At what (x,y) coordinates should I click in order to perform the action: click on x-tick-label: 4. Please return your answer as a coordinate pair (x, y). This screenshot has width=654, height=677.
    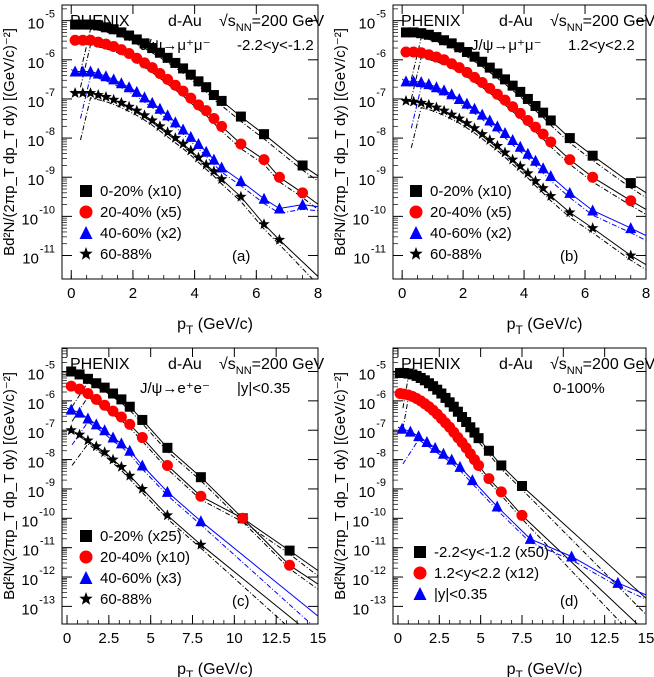
    Looking at the image, I should click on (524, 293).